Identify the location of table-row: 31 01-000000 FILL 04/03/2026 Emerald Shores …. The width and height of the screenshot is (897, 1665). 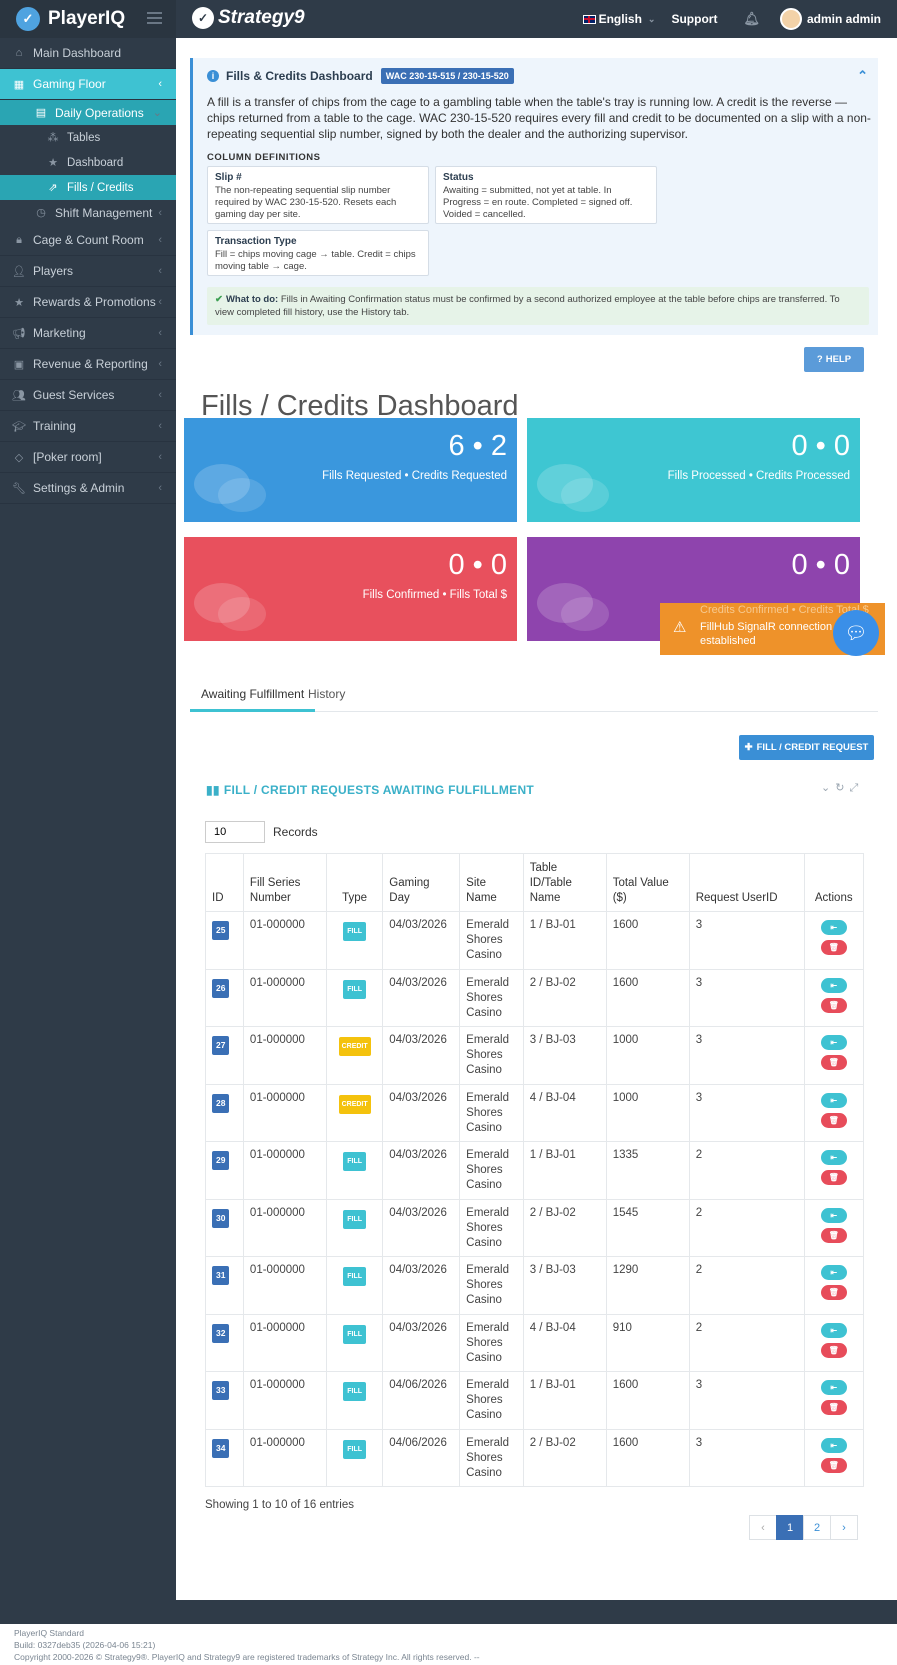
(534, 1285).